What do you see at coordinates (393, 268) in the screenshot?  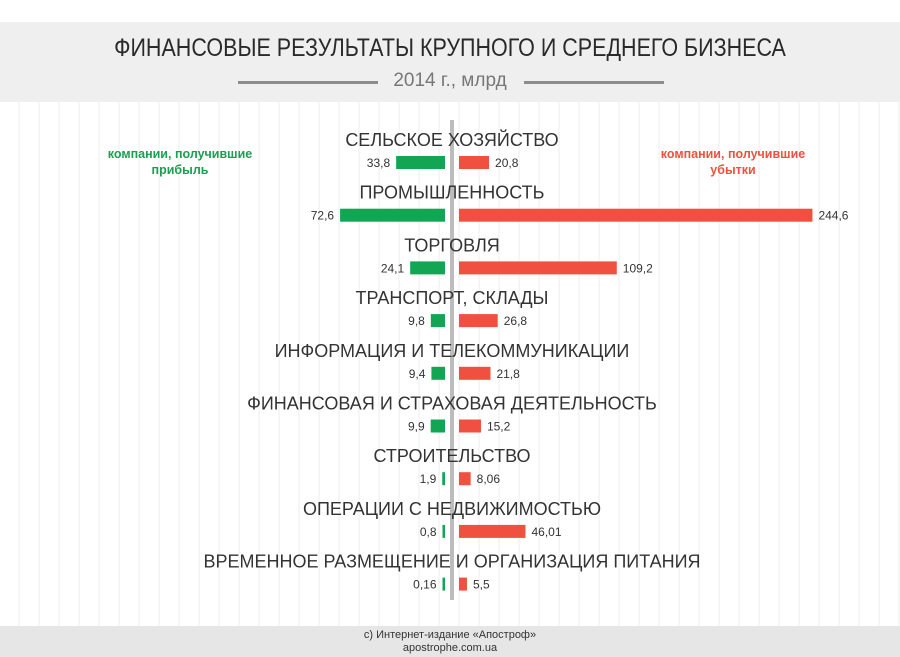 I see `profit-value-label: 24,1` at bounding box center [393, 268].